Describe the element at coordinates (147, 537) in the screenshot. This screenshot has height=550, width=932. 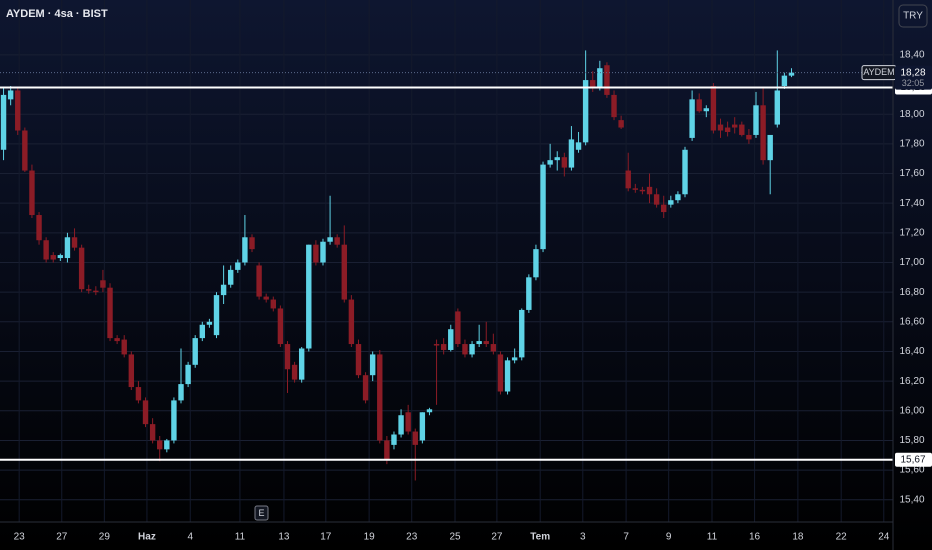
I see `x-tick-label: Haz` at that location.